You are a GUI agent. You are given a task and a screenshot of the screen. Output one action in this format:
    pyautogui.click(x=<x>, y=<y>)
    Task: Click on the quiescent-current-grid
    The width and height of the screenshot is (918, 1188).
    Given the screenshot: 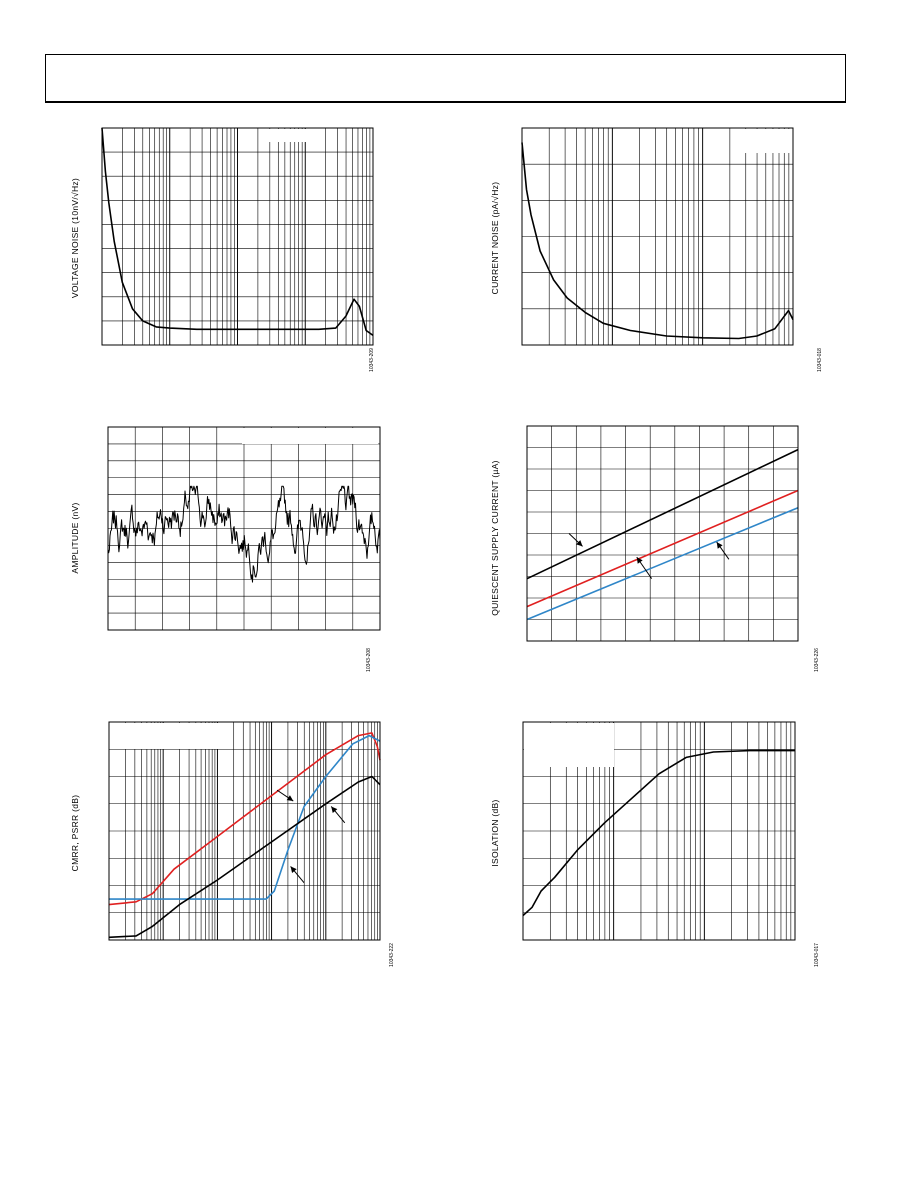 What is the action you would take?
    pyautogui.click(x=662, y=533)
    